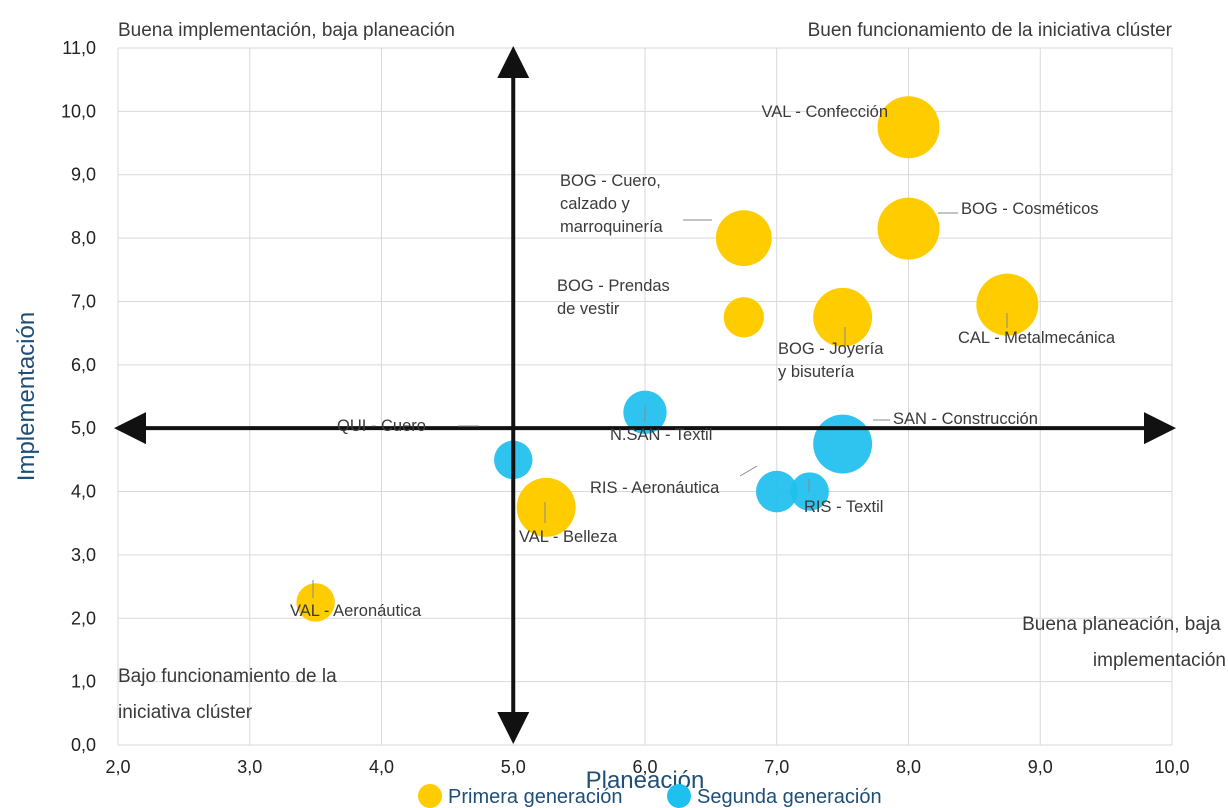 The image size is (1228, 808). I want to click on bubble-label: N.SAN - Textil, so click(661, 435).